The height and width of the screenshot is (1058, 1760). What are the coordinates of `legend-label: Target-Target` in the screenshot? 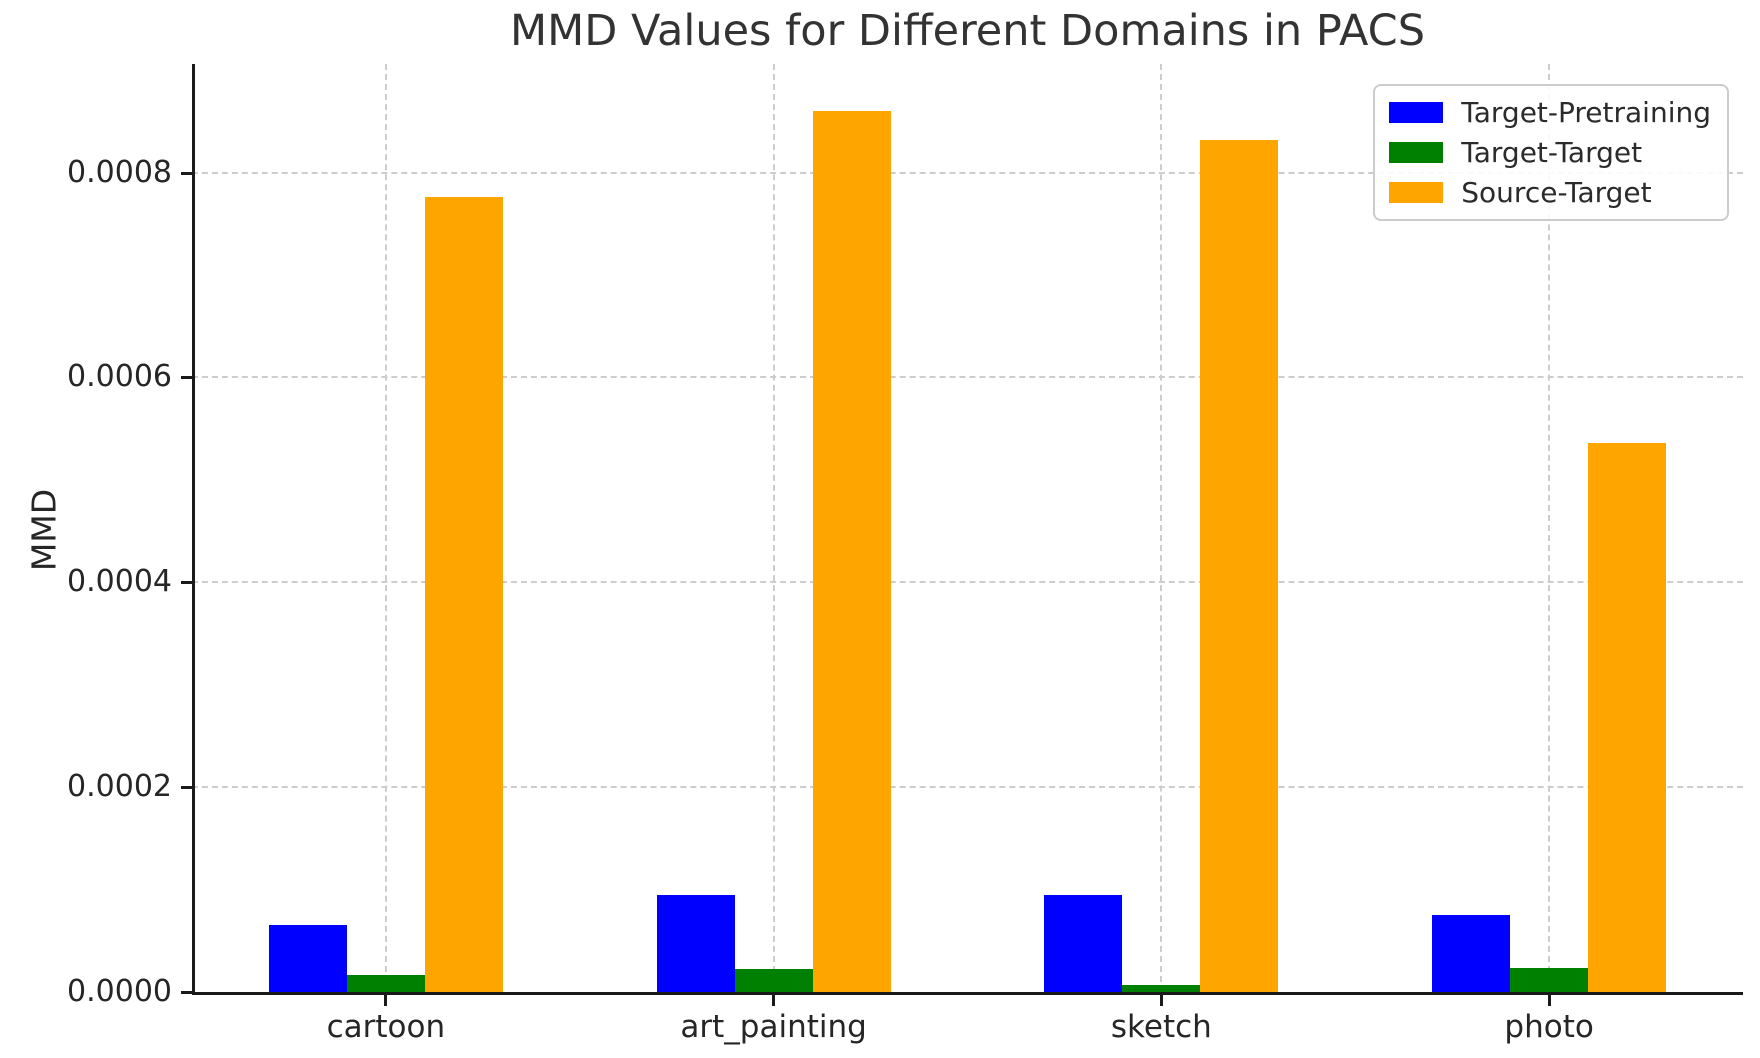 It's located at (1552, 152).